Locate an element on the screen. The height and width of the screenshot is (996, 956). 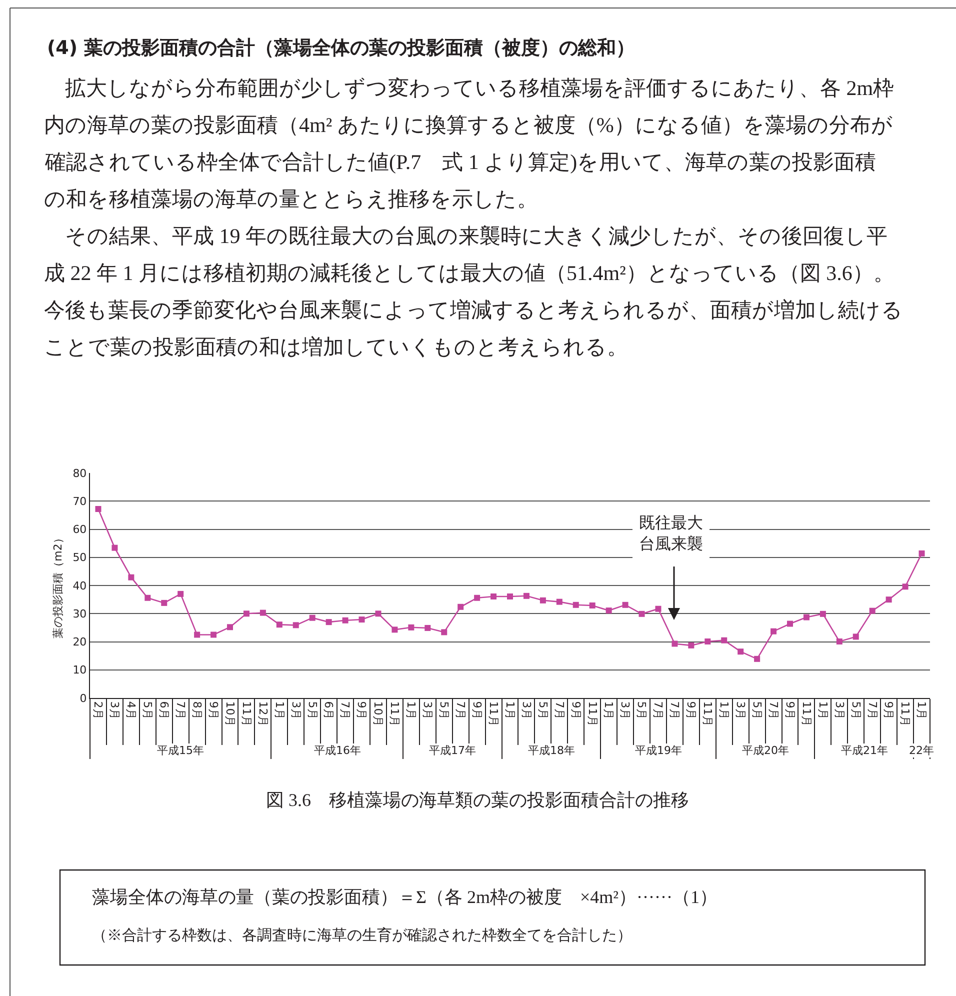
text: 成 22 年 1 月には移植初期の減耗後としては最大の値（51.4m²）となっている（図 3.6）。 is located at coordinates (469, 273).